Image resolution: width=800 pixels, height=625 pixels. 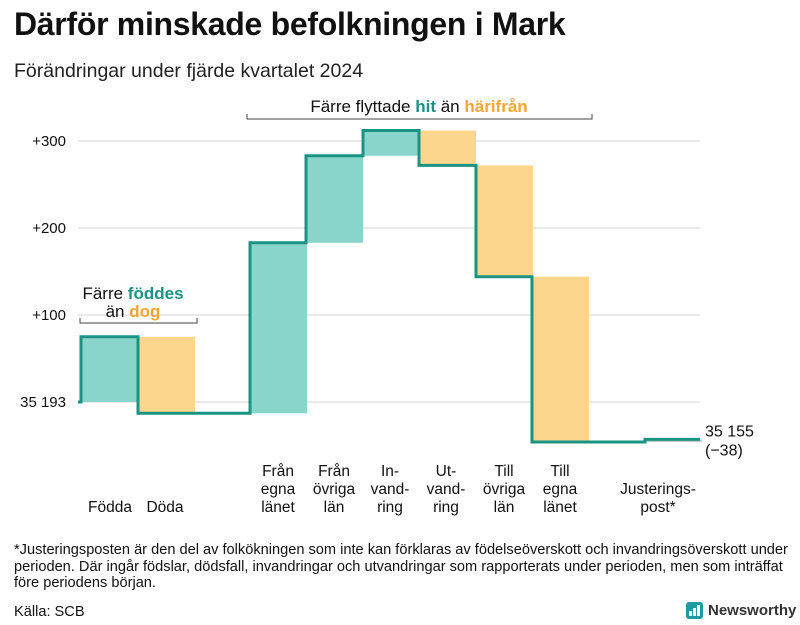 I want to click on category-label: Ut-, so click(x=446, y=471).